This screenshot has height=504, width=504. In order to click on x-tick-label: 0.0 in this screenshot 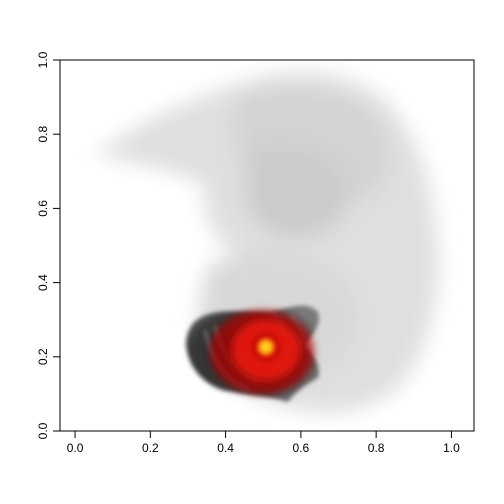, I will do `click(75, 448)`.